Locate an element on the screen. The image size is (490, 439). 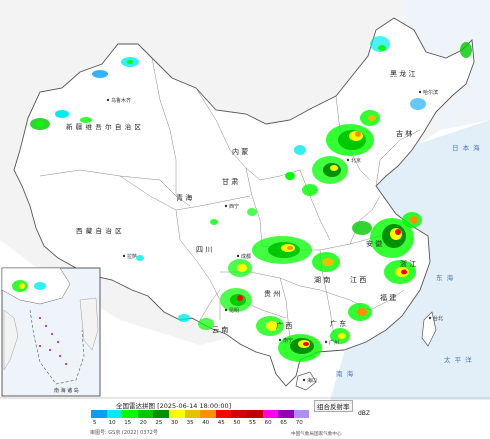
city-label-lhasa: 拉萨 is located at coordinates (132, 256).